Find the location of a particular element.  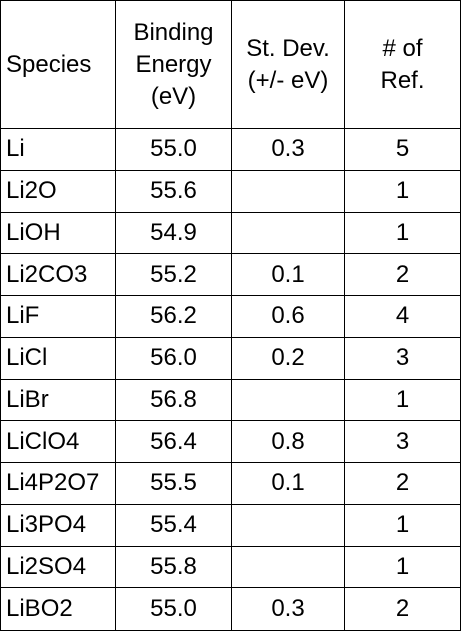

table-cell: 55.5 is located at coordinates (174, 484).